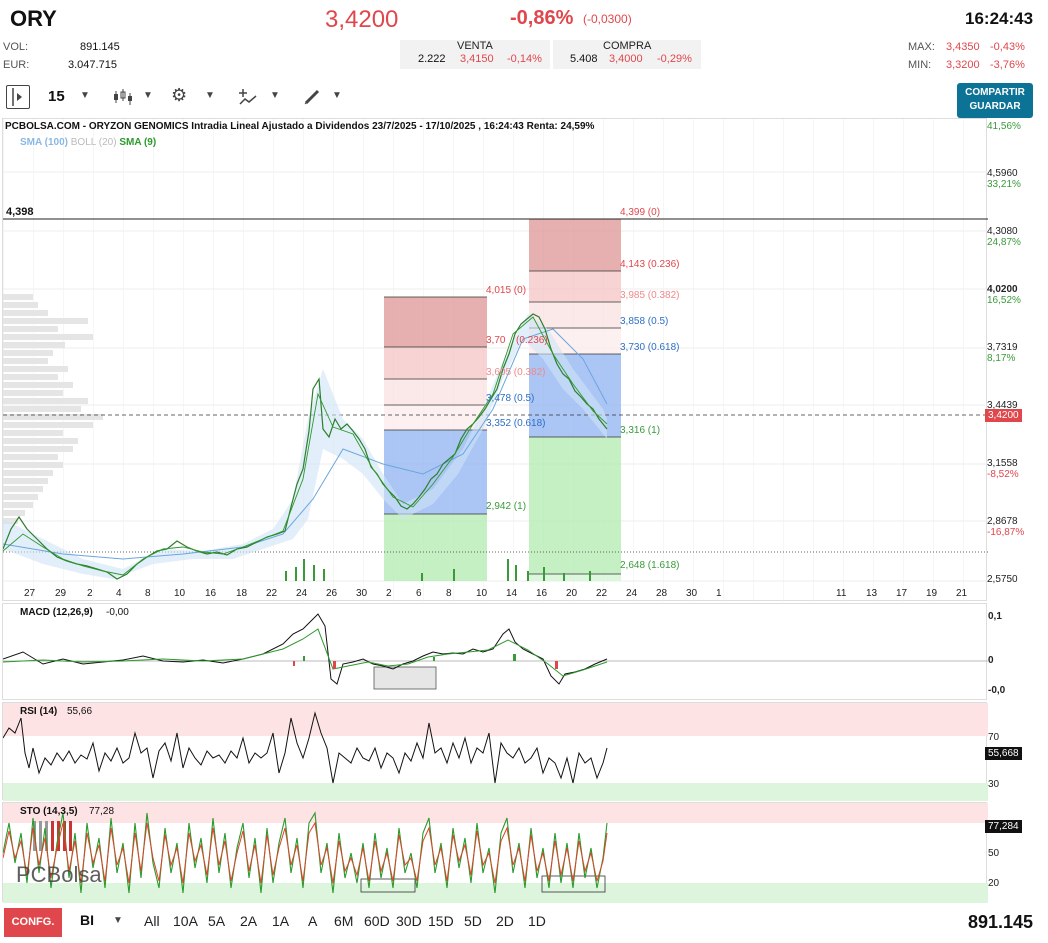  Describe the element at coordinates (249, 921) in the screenshot. I see `range-2a: 2A` at that location.